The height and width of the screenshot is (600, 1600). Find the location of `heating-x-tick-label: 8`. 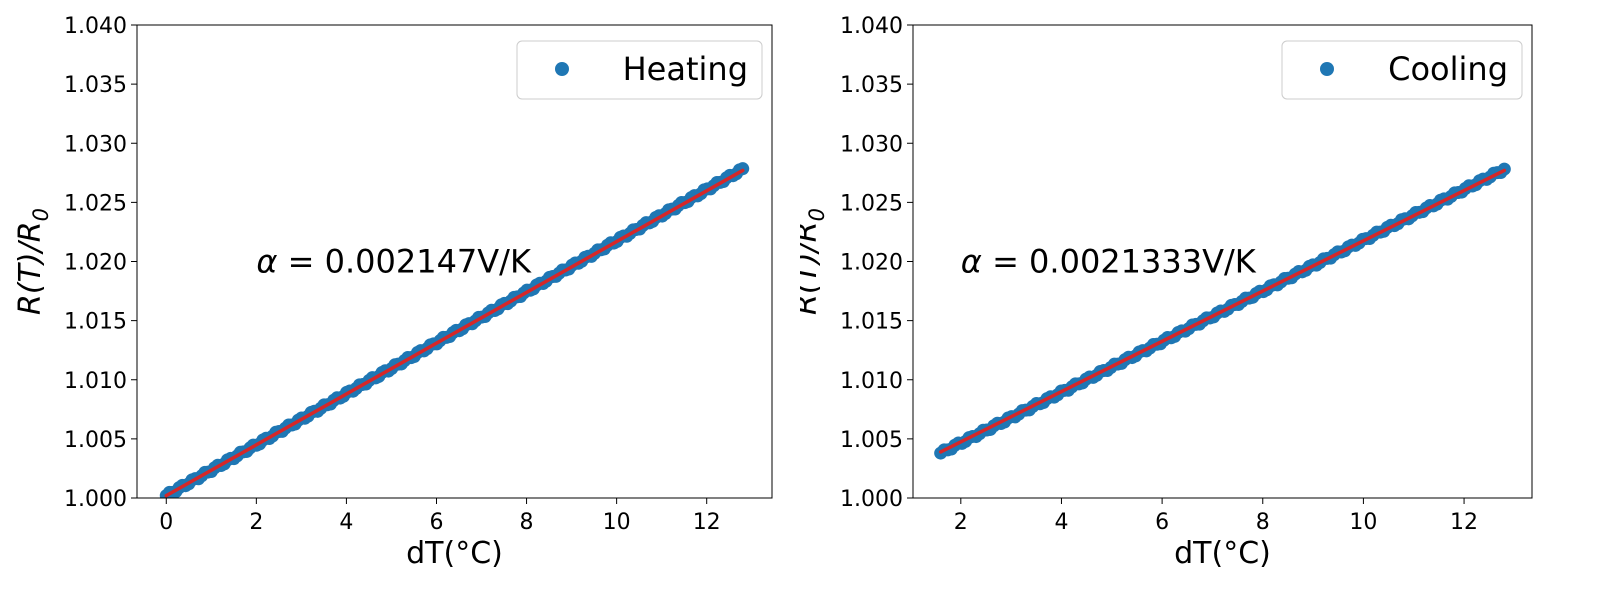

heating-x-tick-label: 8 is located at coordinates (527, 522).